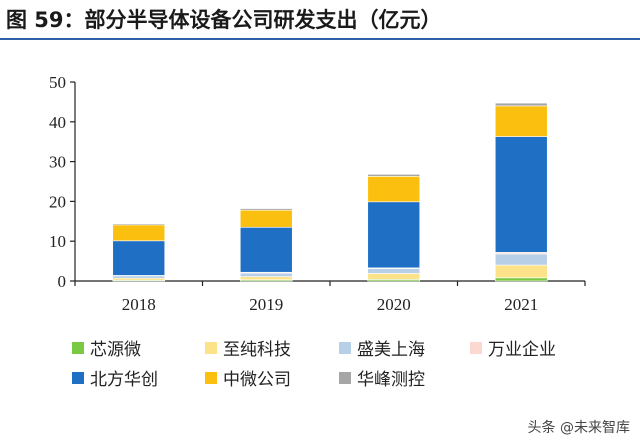 This screenshot has height=445, width=640. What do you see at coordinates (391, 350) in the screenshot?
I see `legend-label: 盛美上海` at bounding box center [391, 350].